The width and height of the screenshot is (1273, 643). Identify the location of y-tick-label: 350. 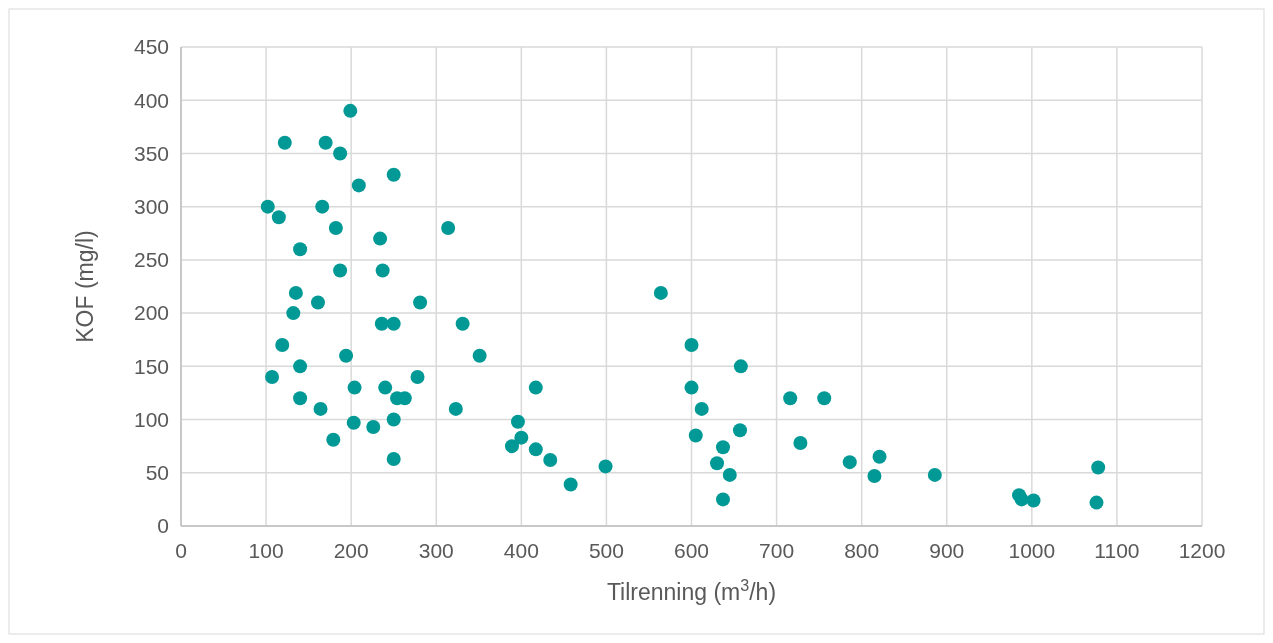
(151, 153).